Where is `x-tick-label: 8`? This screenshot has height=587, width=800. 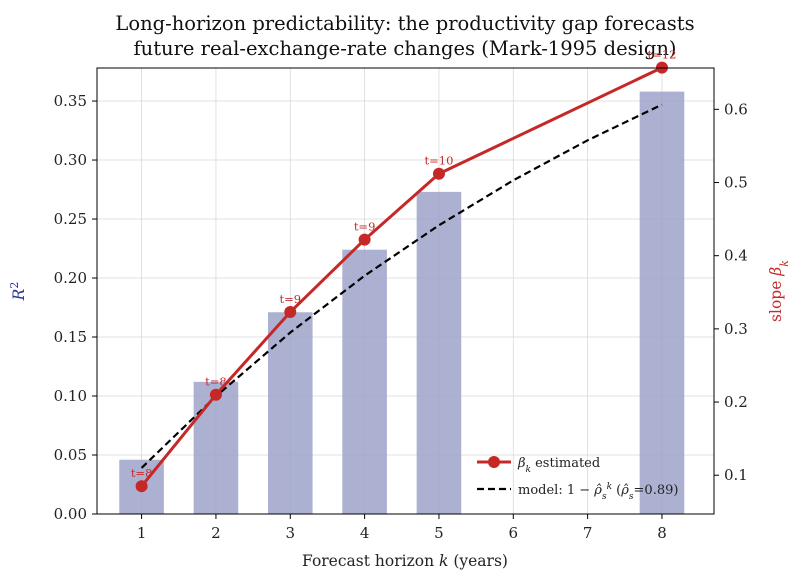 x-tick-label: 8 is located at coordinates (662, 533).